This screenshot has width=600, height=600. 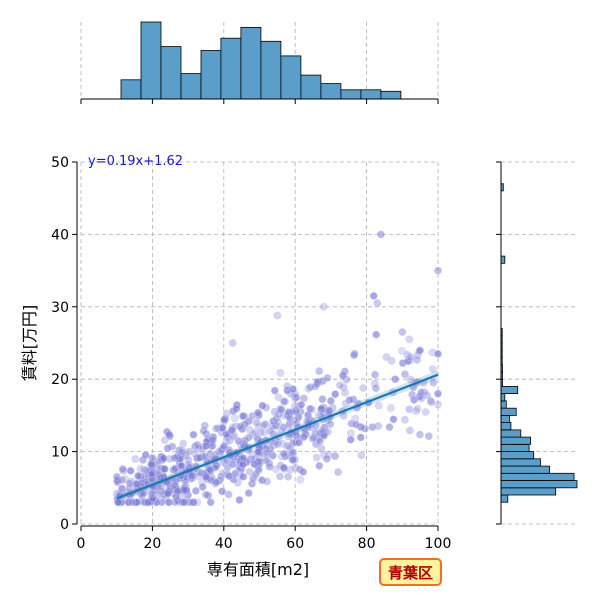 I want to click on y-tick-label: 50, so click(x=60, y=163).